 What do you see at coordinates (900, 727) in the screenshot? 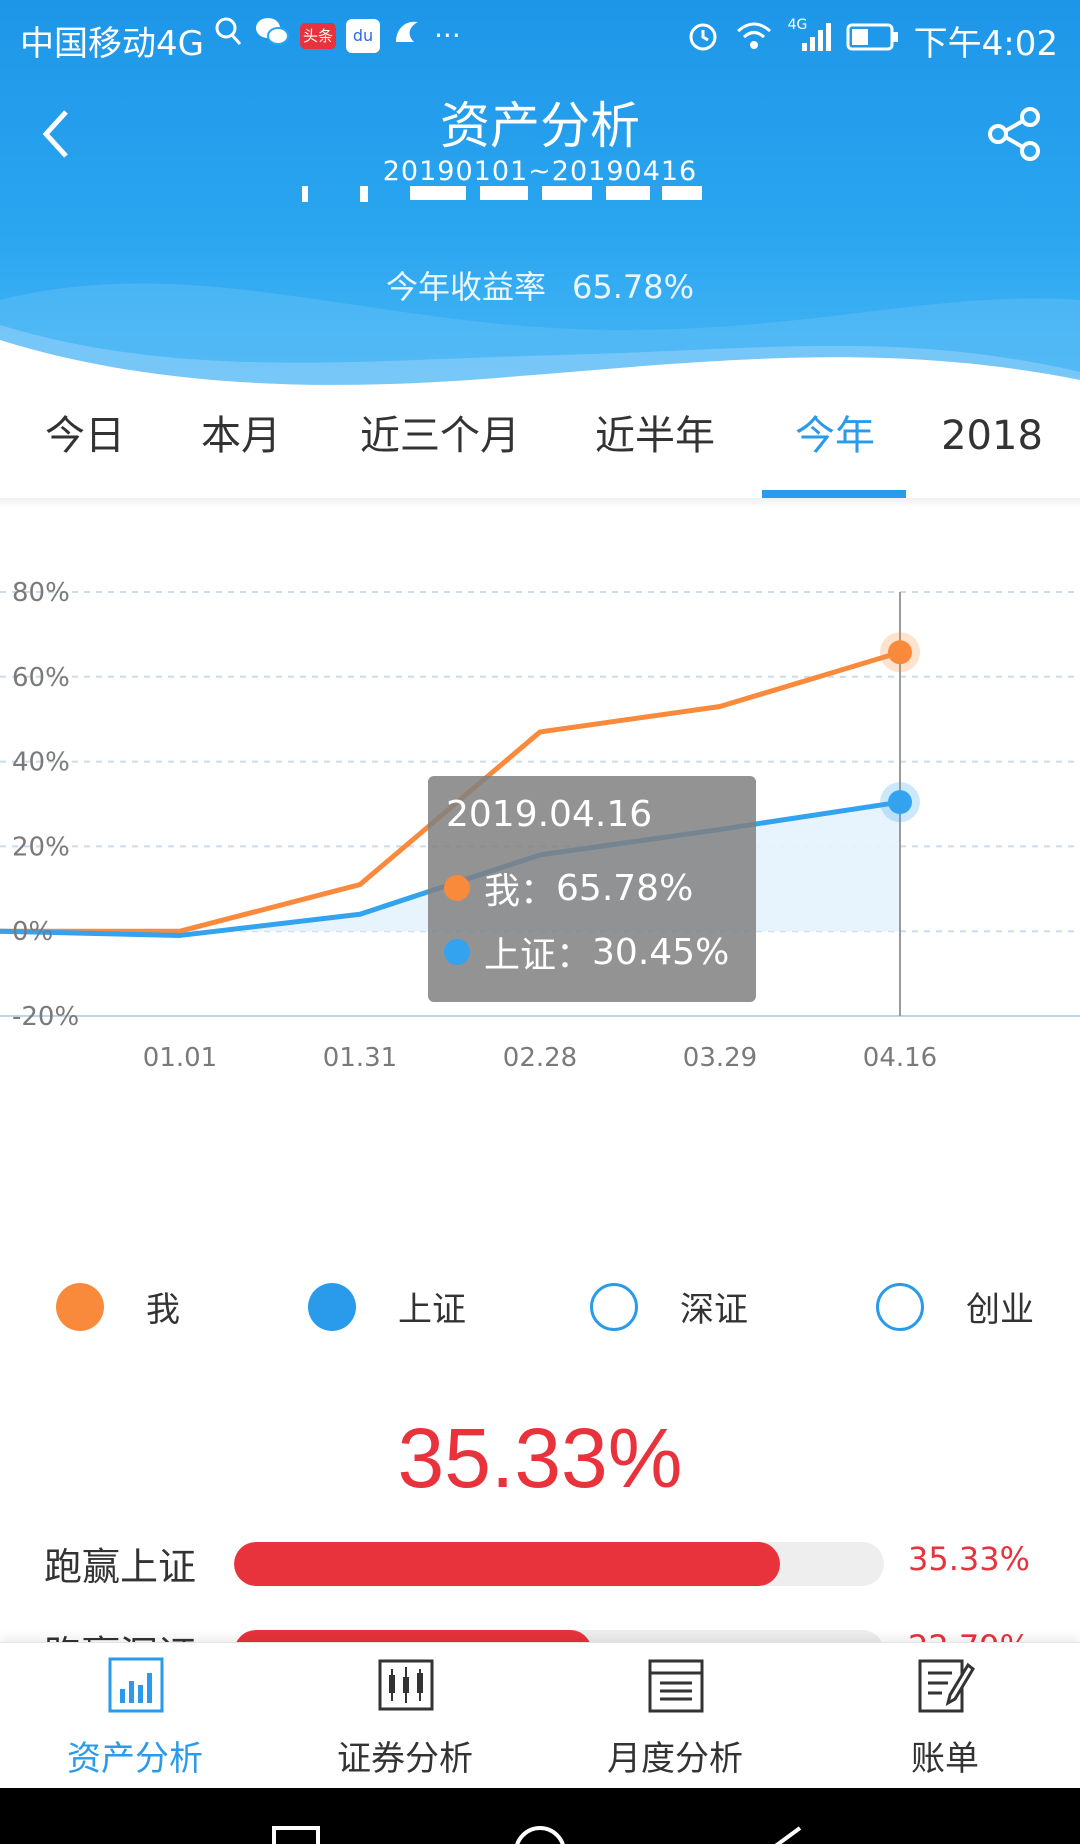
I see `chart-points` at bounding box center [900, 727].